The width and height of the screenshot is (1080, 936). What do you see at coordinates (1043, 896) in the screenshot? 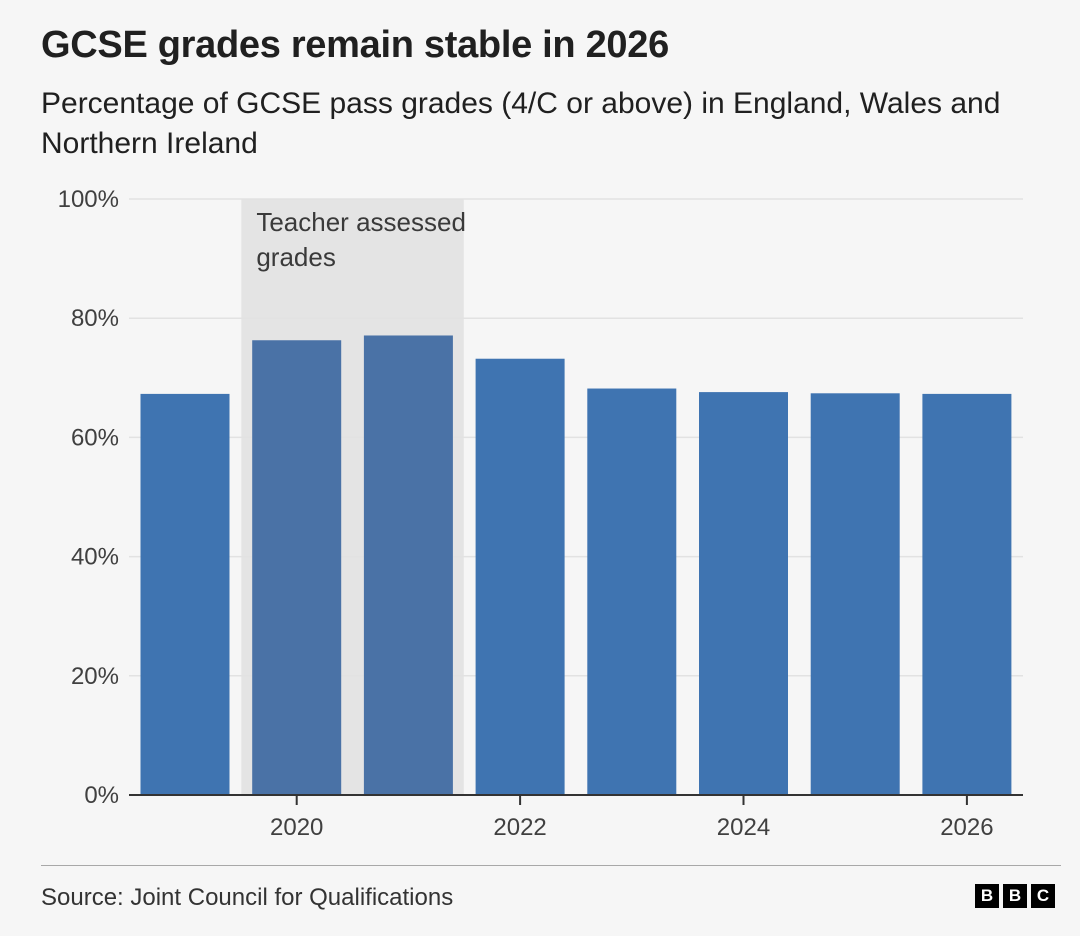
I see `bbc-logo-letter: C` at bounding box center [1043, 896].